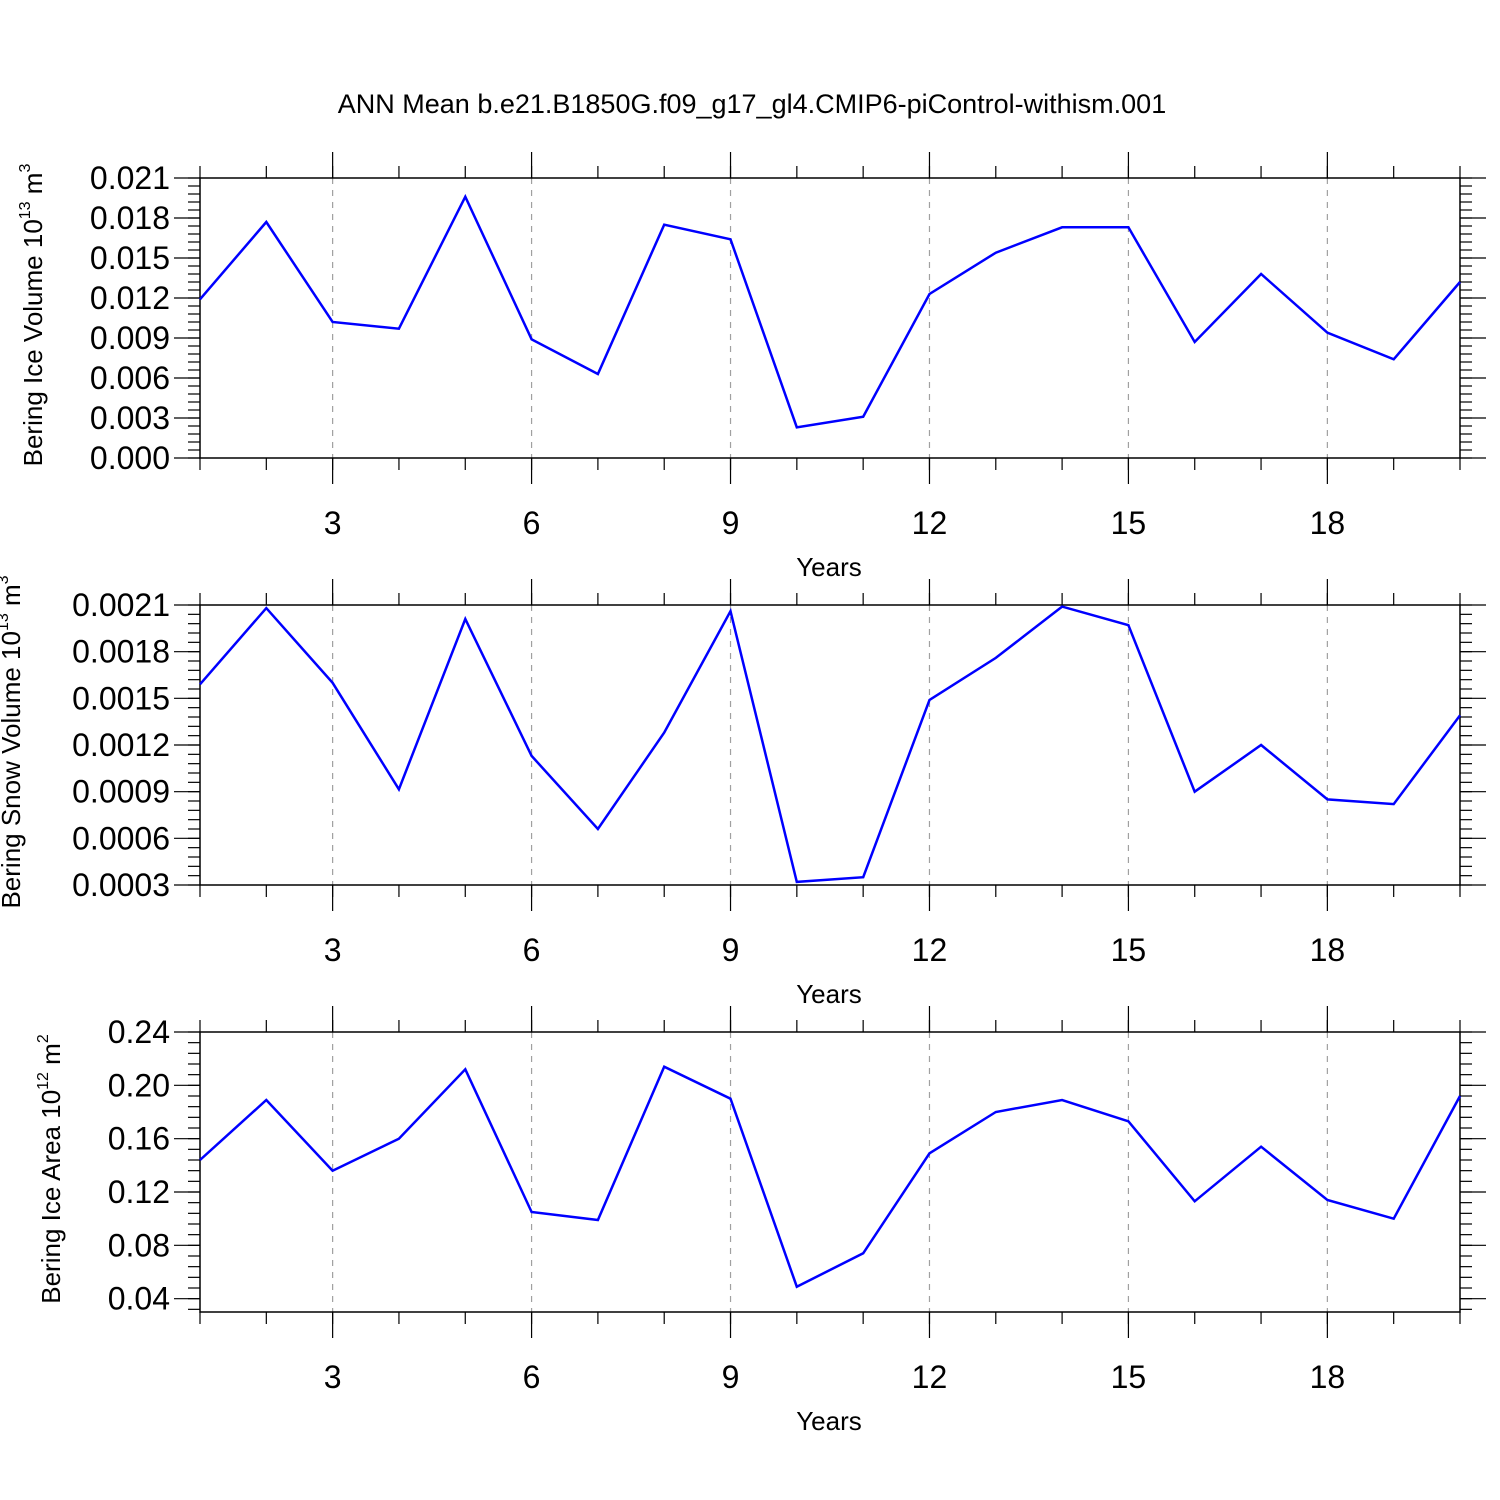  Describe the element at coordinates (121, 605) in the screenshot. I see `y-tick-label: 0.0021` at that location.